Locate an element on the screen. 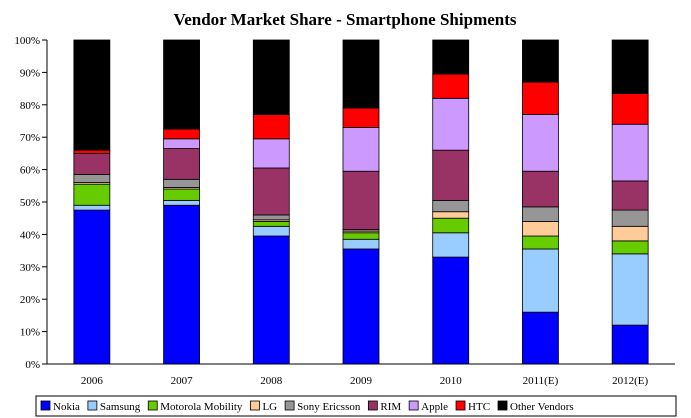  x-tick-label: 2009 is located at coordinates (361, 381).